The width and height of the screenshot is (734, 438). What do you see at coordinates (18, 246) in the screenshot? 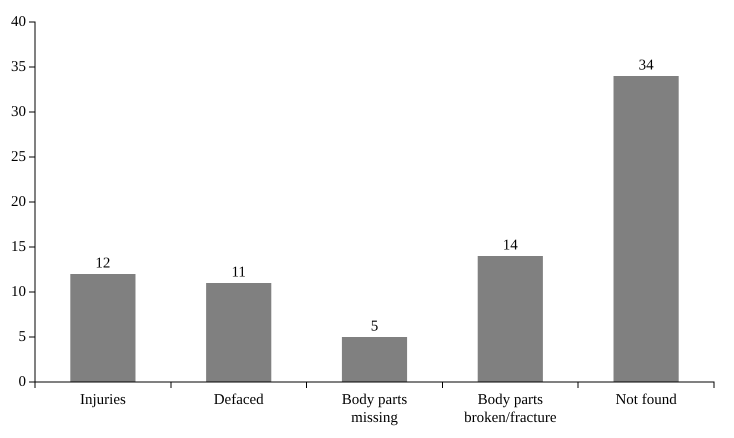
I see `y-tick-label: 15` at bounding box center [18, 246].